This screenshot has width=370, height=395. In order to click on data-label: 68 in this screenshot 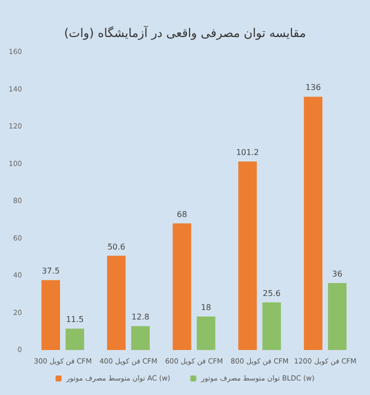, I will do `click(182, 214)`.